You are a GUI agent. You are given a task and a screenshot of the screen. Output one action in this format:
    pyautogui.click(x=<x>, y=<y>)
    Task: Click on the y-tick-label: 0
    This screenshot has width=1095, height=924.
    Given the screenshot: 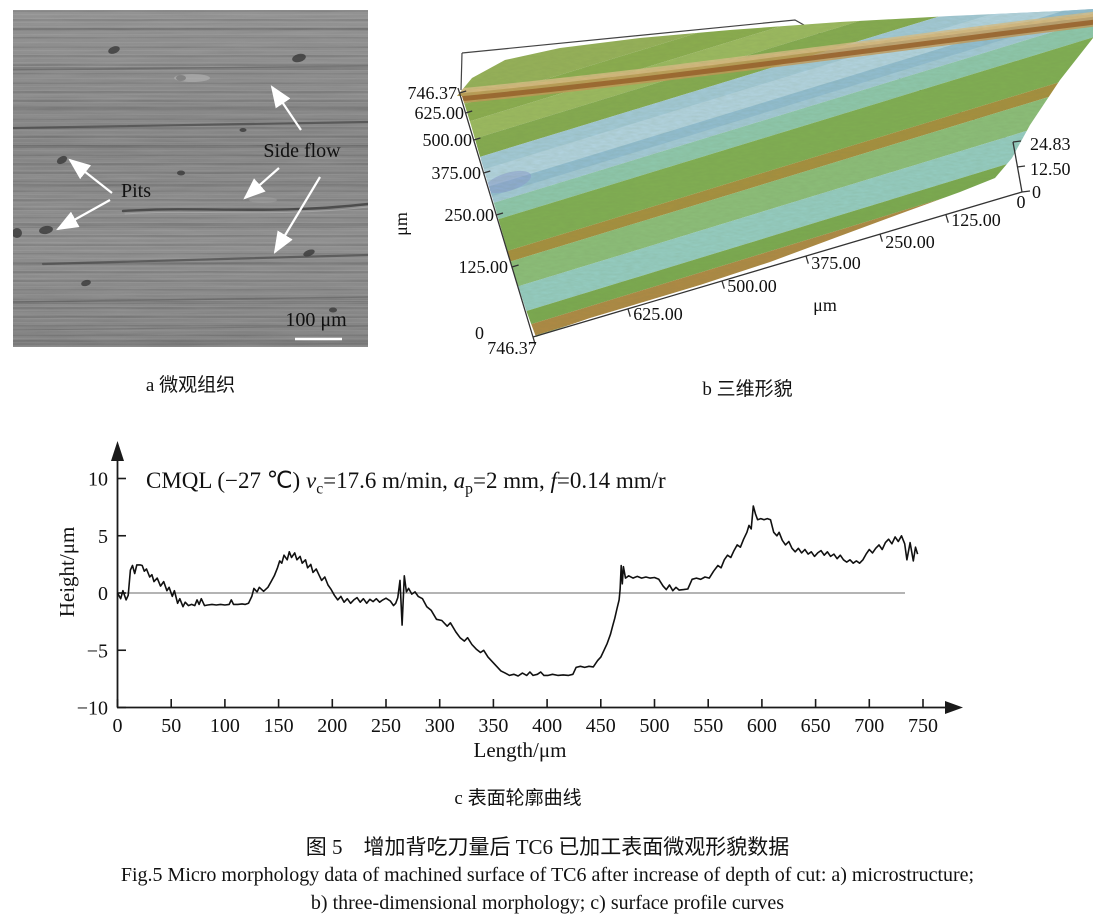 What is the action you would take?
    pyautogui.click(x=103, y=594)
    